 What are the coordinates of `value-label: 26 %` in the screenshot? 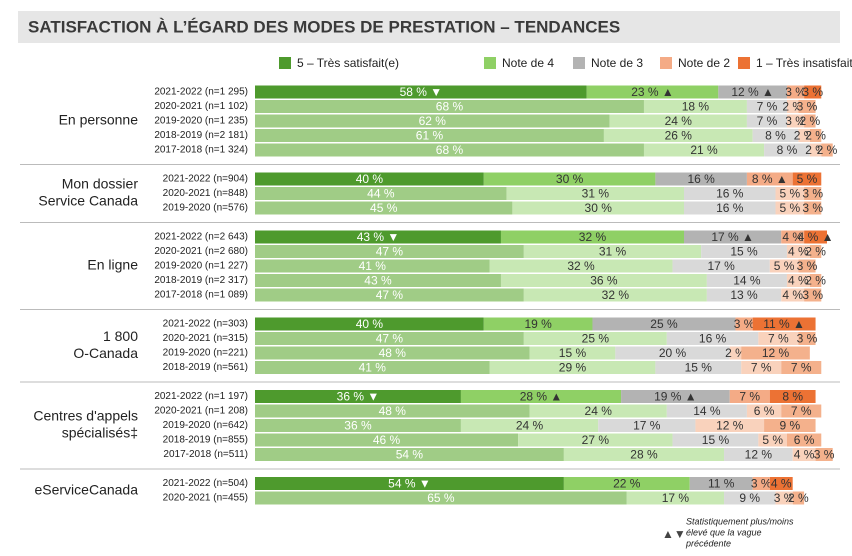 It's located at (679, 136).